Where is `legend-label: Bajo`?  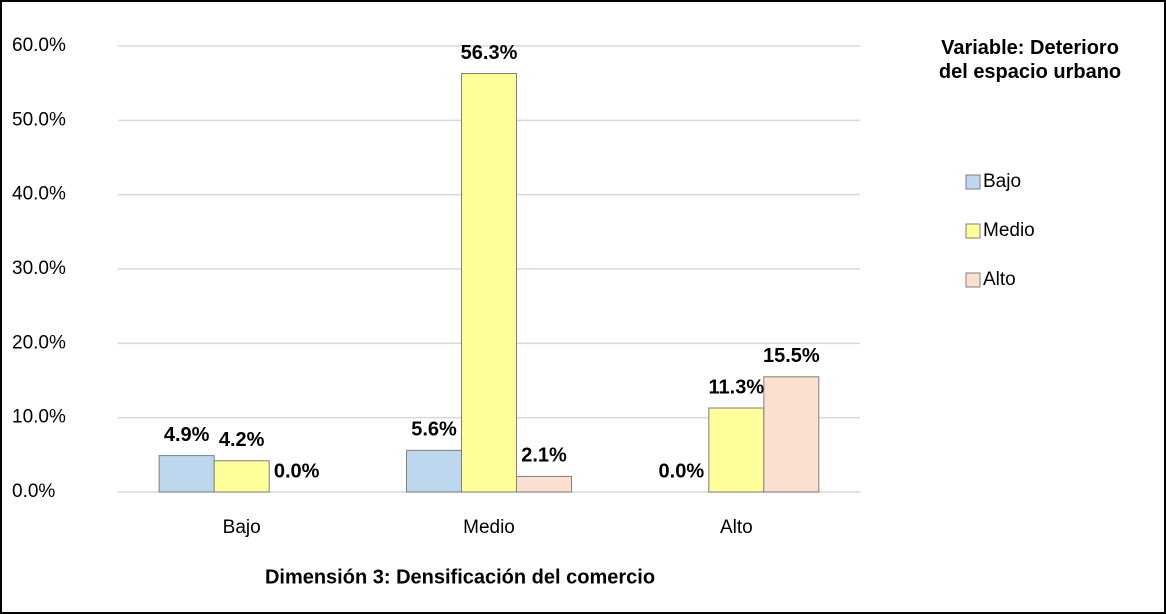 legend-label: Bajo is located at coordinates (1002, 181).